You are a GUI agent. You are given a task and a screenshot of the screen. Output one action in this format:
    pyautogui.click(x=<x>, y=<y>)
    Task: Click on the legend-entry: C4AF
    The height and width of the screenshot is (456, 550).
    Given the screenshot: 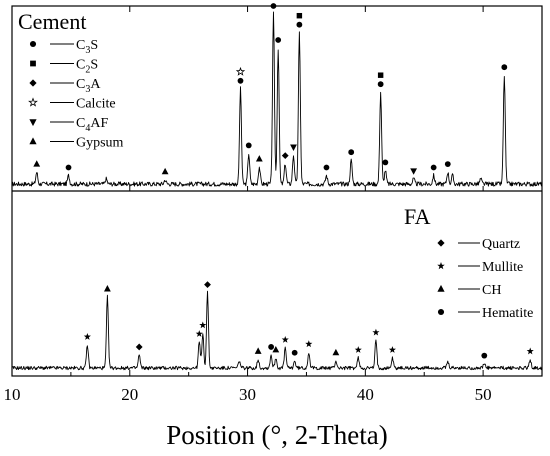 What is the action you would take?
    pyautogui.click(x=68, y=125)
    